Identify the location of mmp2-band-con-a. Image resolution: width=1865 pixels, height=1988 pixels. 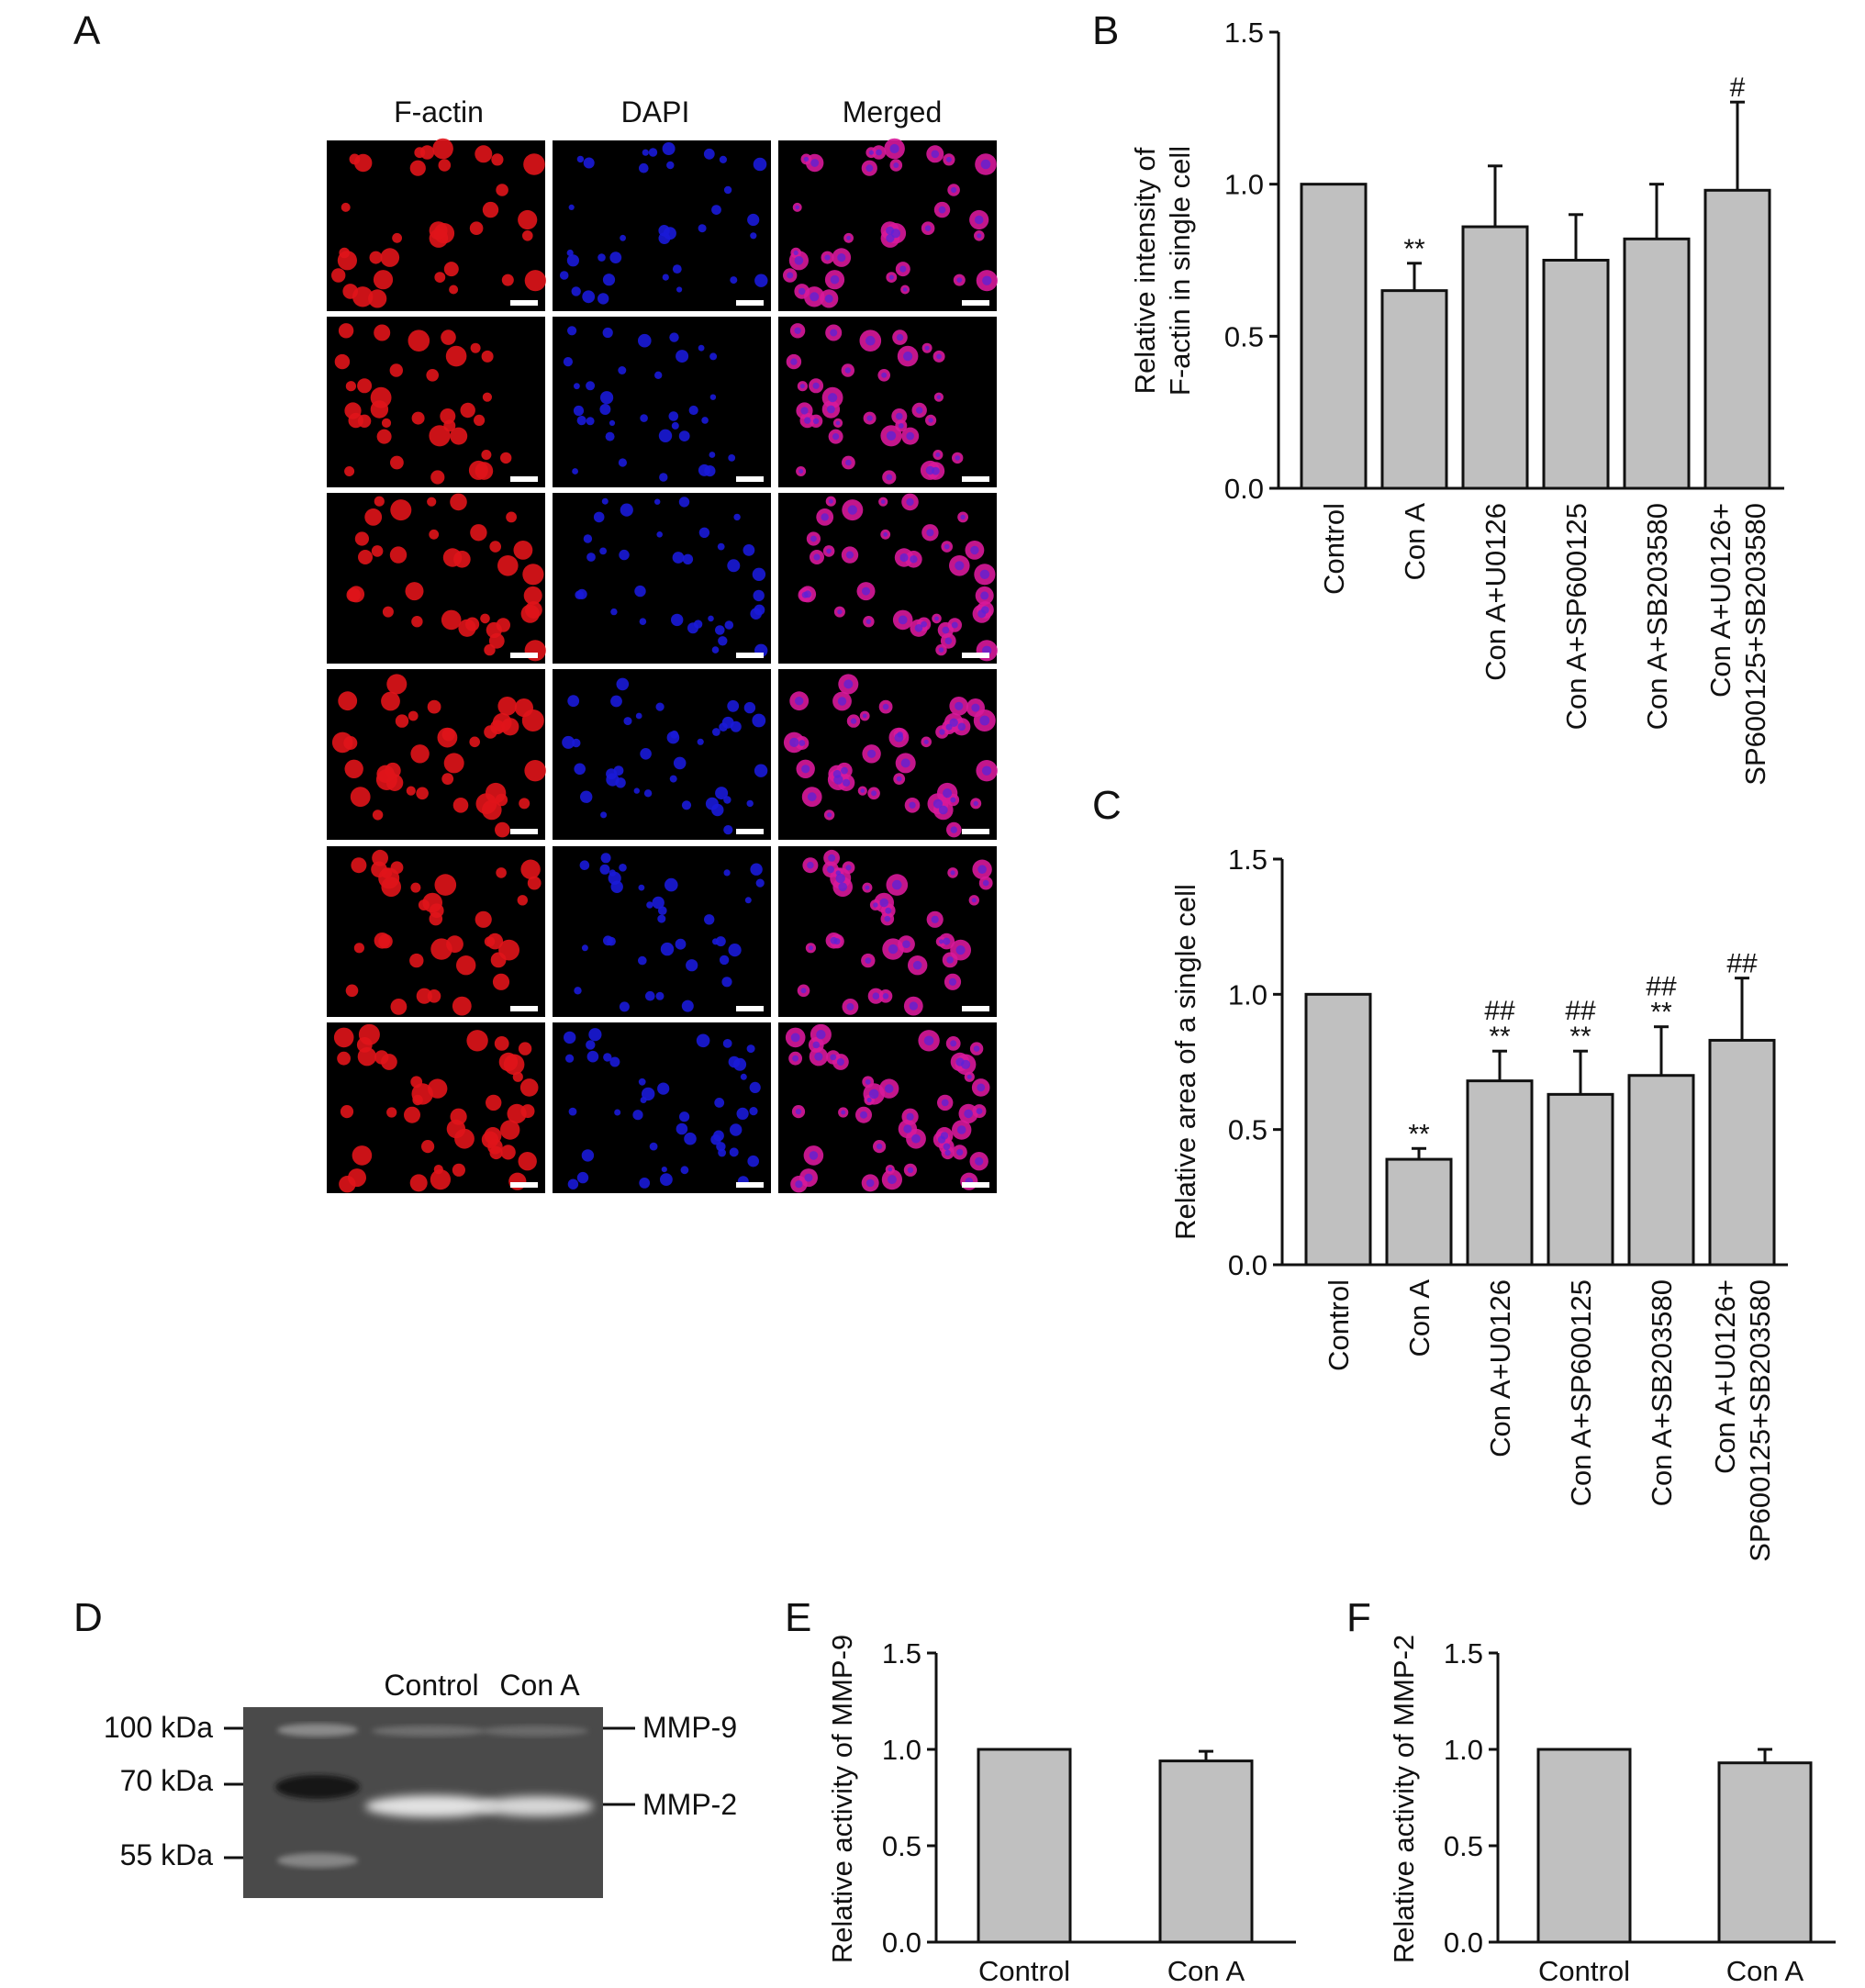
(537, 1806).